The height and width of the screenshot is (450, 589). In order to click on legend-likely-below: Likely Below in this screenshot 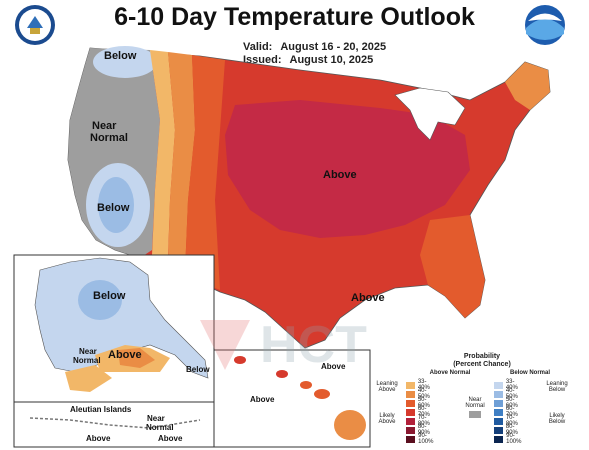, I will do `click(557, 419)`.